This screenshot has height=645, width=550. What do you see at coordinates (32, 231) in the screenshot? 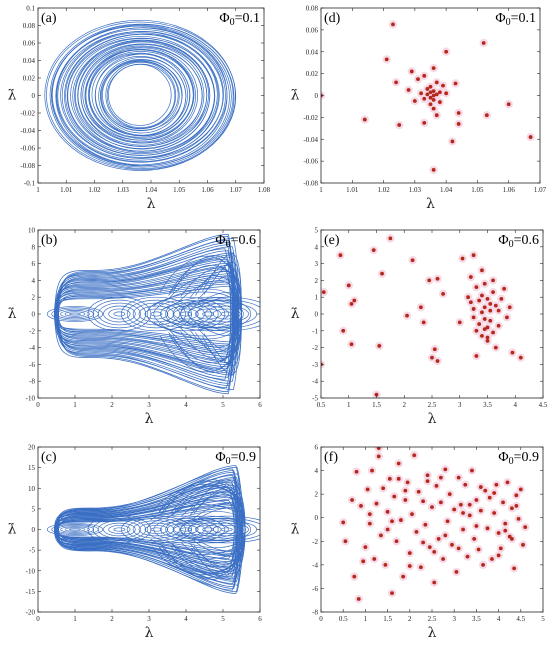
I see `y-tick-label: 10` at bounding box center [32, 231].